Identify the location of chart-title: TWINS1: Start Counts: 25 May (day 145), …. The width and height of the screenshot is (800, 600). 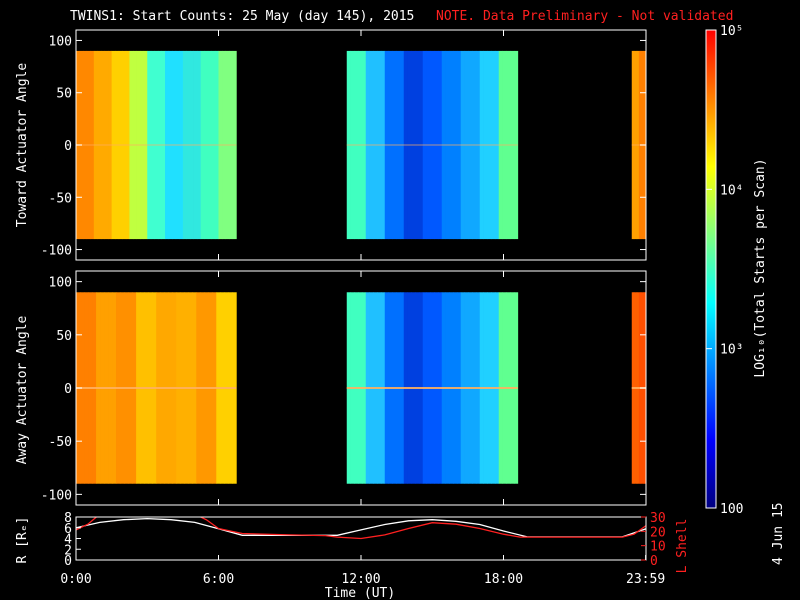
(242, 16).